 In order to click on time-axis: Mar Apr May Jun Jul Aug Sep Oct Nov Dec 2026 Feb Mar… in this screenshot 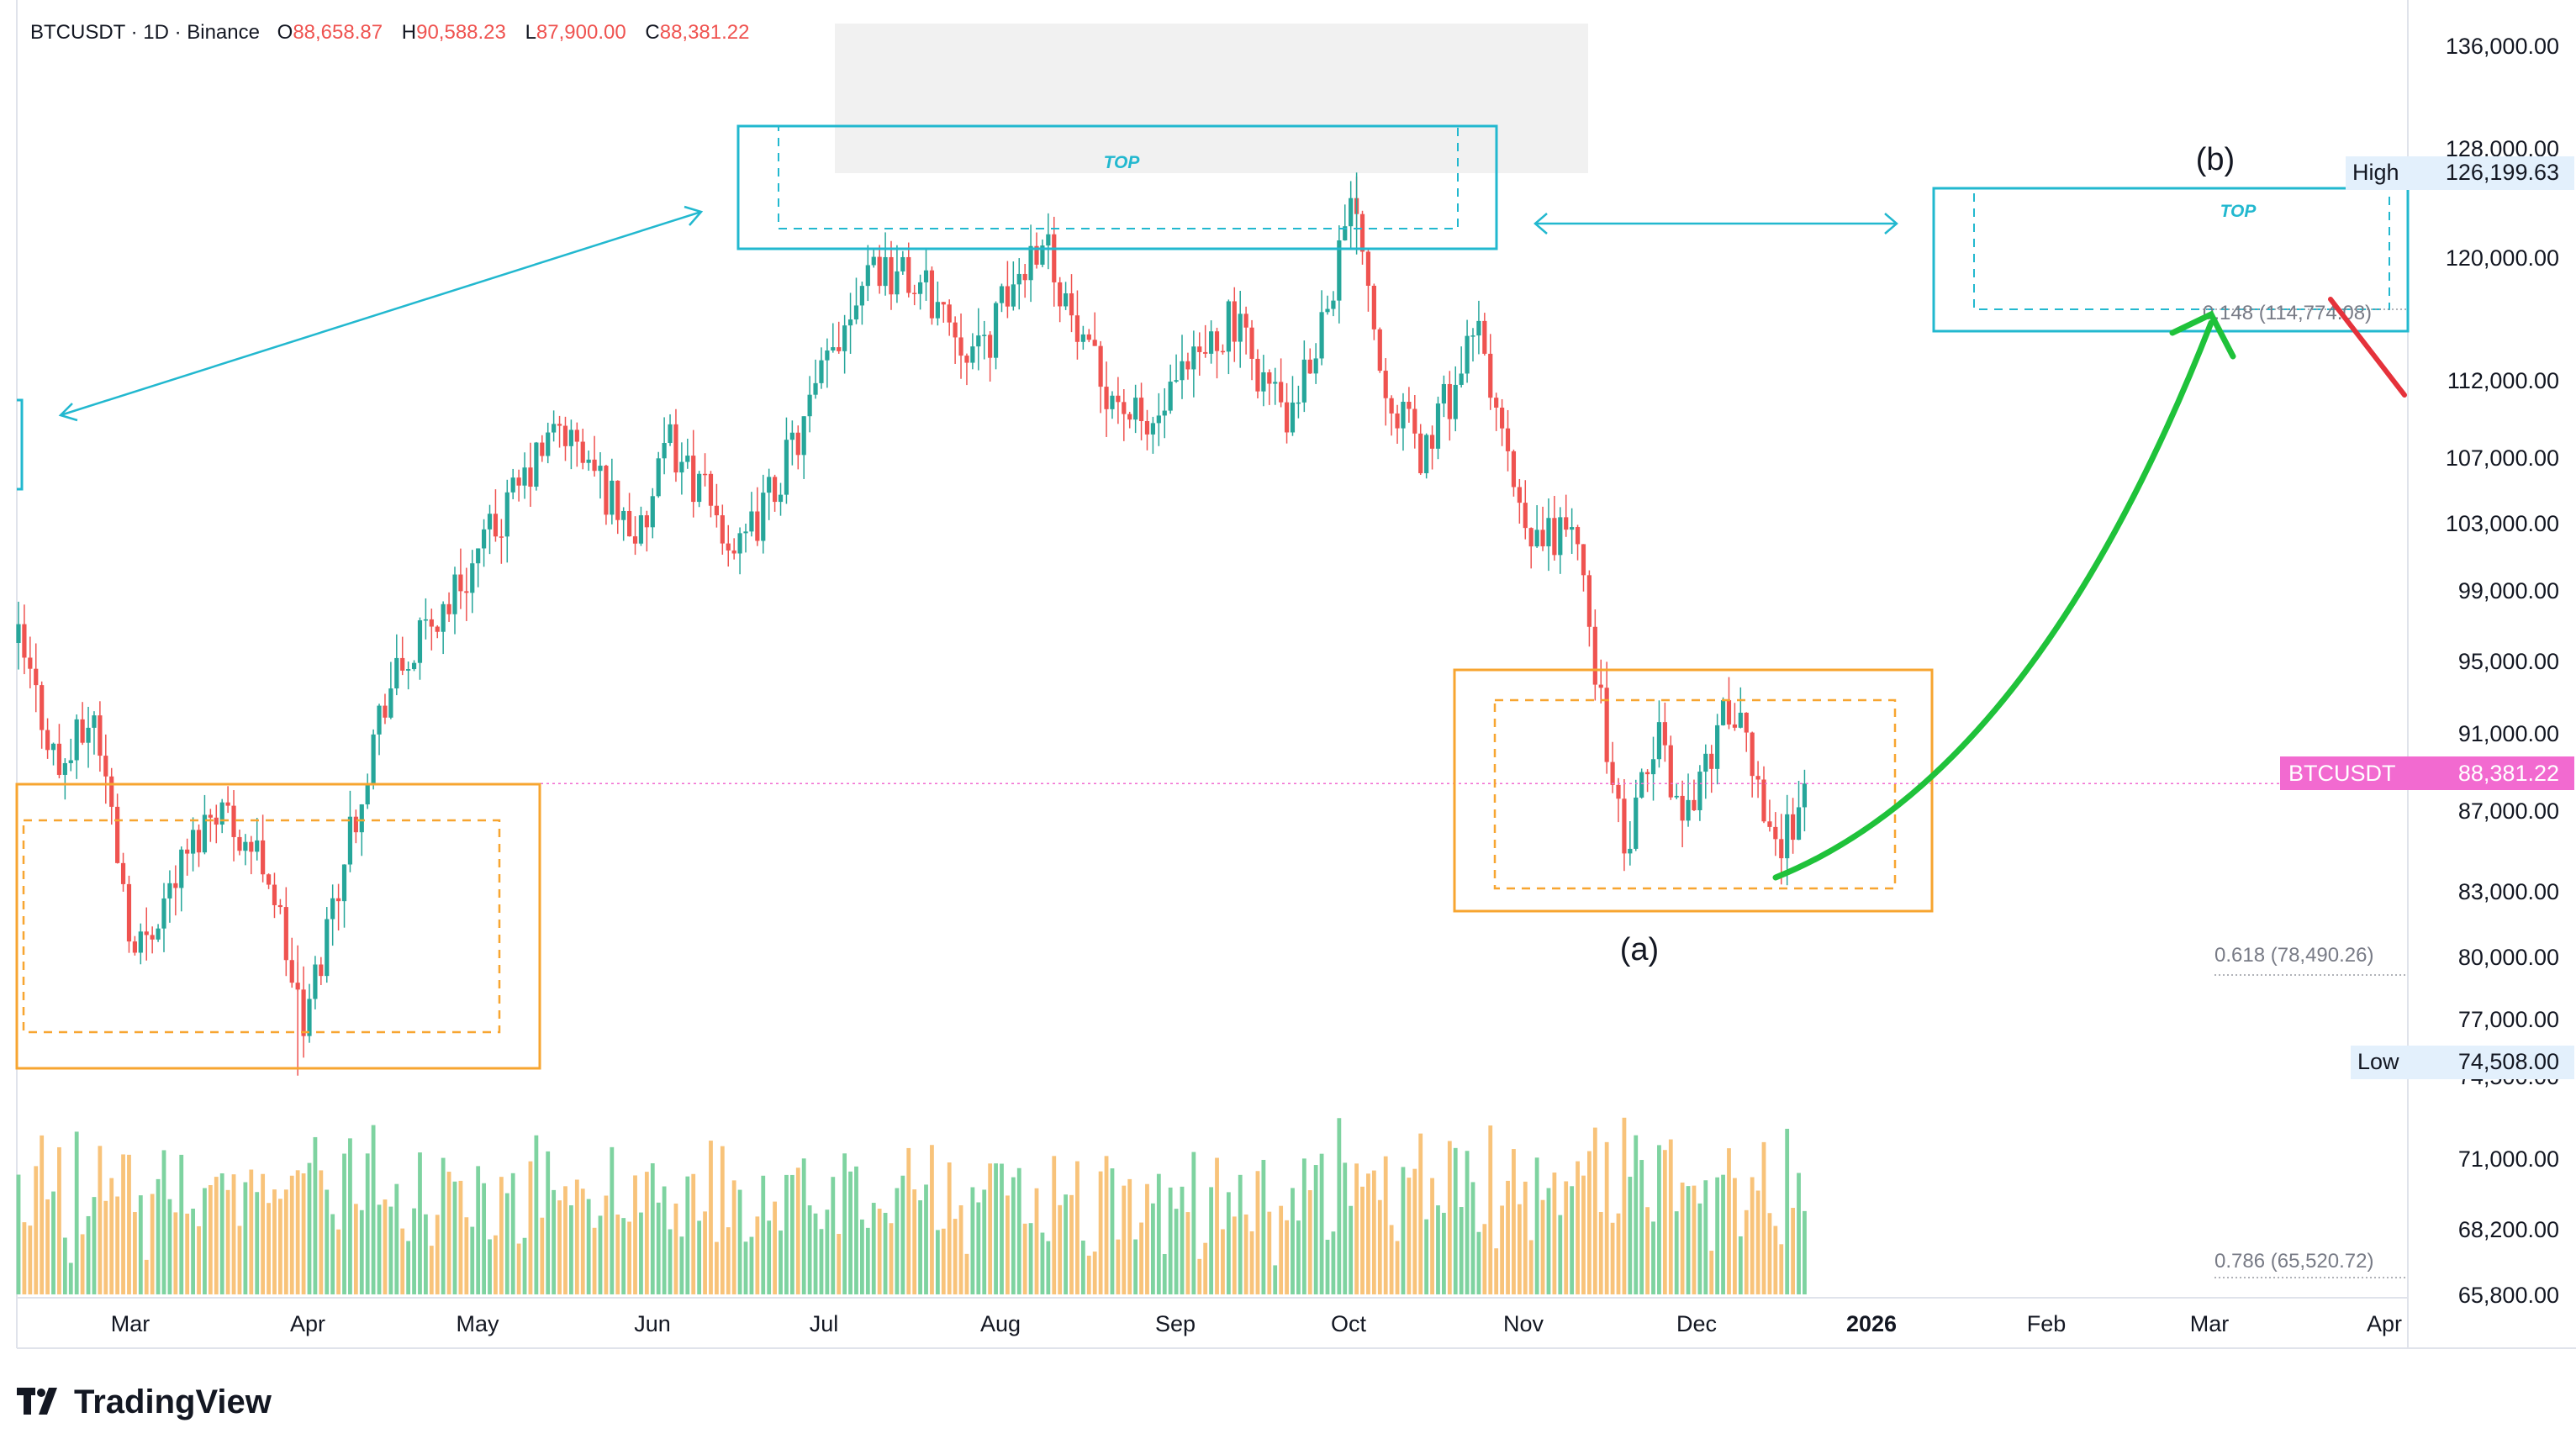, I will do `click(1256, 1323)`.